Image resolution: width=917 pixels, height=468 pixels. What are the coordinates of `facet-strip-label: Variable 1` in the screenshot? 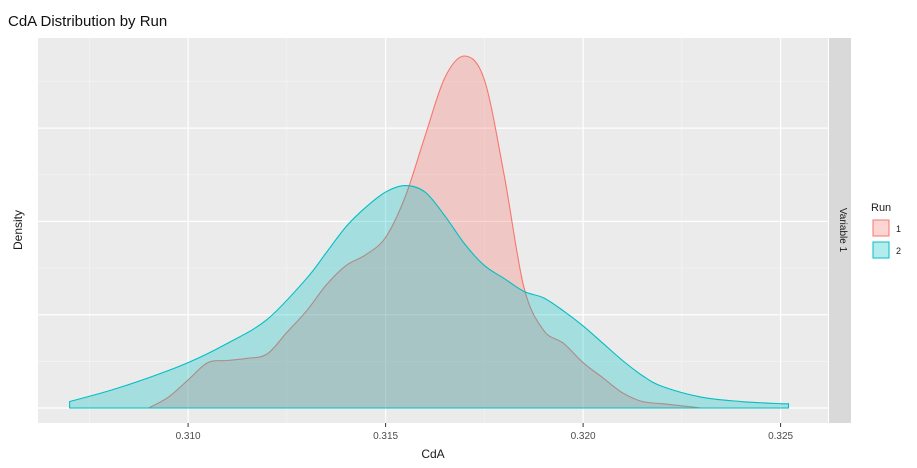 It's located at (842, 230).